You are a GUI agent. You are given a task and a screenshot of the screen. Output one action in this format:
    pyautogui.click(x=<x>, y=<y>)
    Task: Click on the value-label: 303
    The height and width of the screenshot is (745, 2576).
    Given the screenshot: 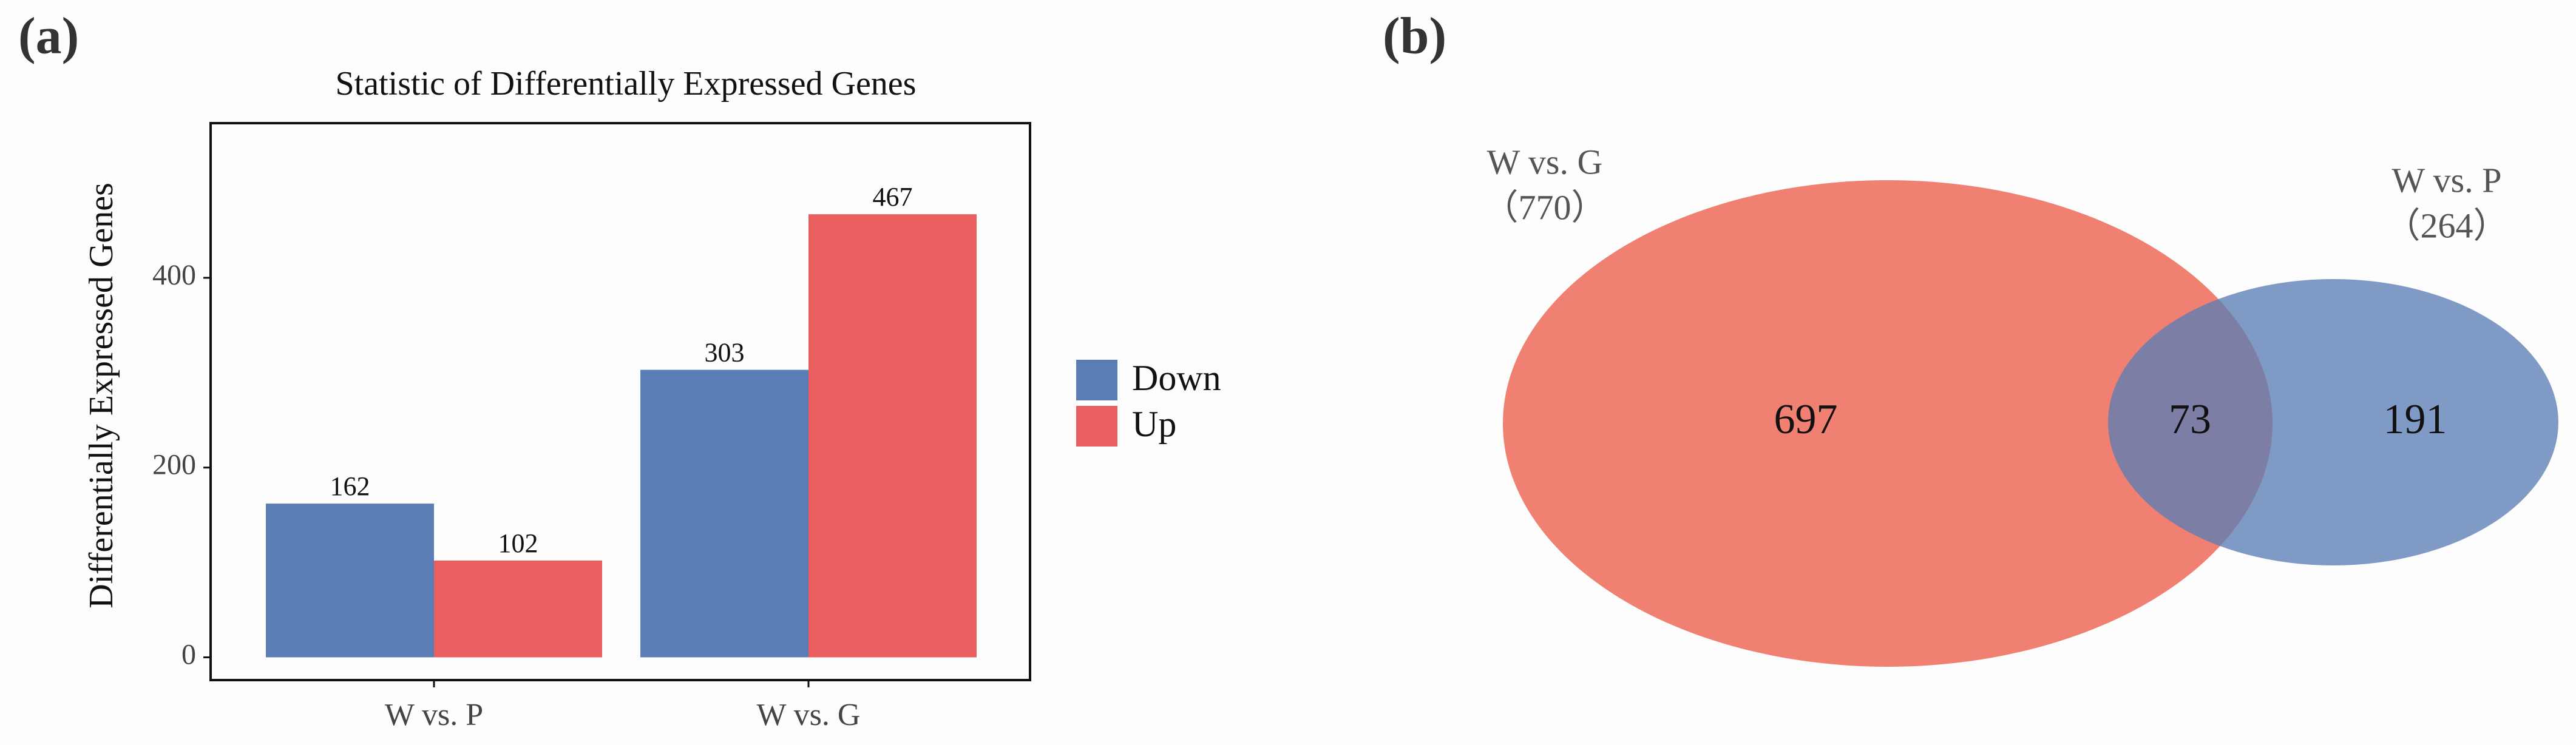 What is the action you would take?
    pyautogui.click(x=725, y=353)
    